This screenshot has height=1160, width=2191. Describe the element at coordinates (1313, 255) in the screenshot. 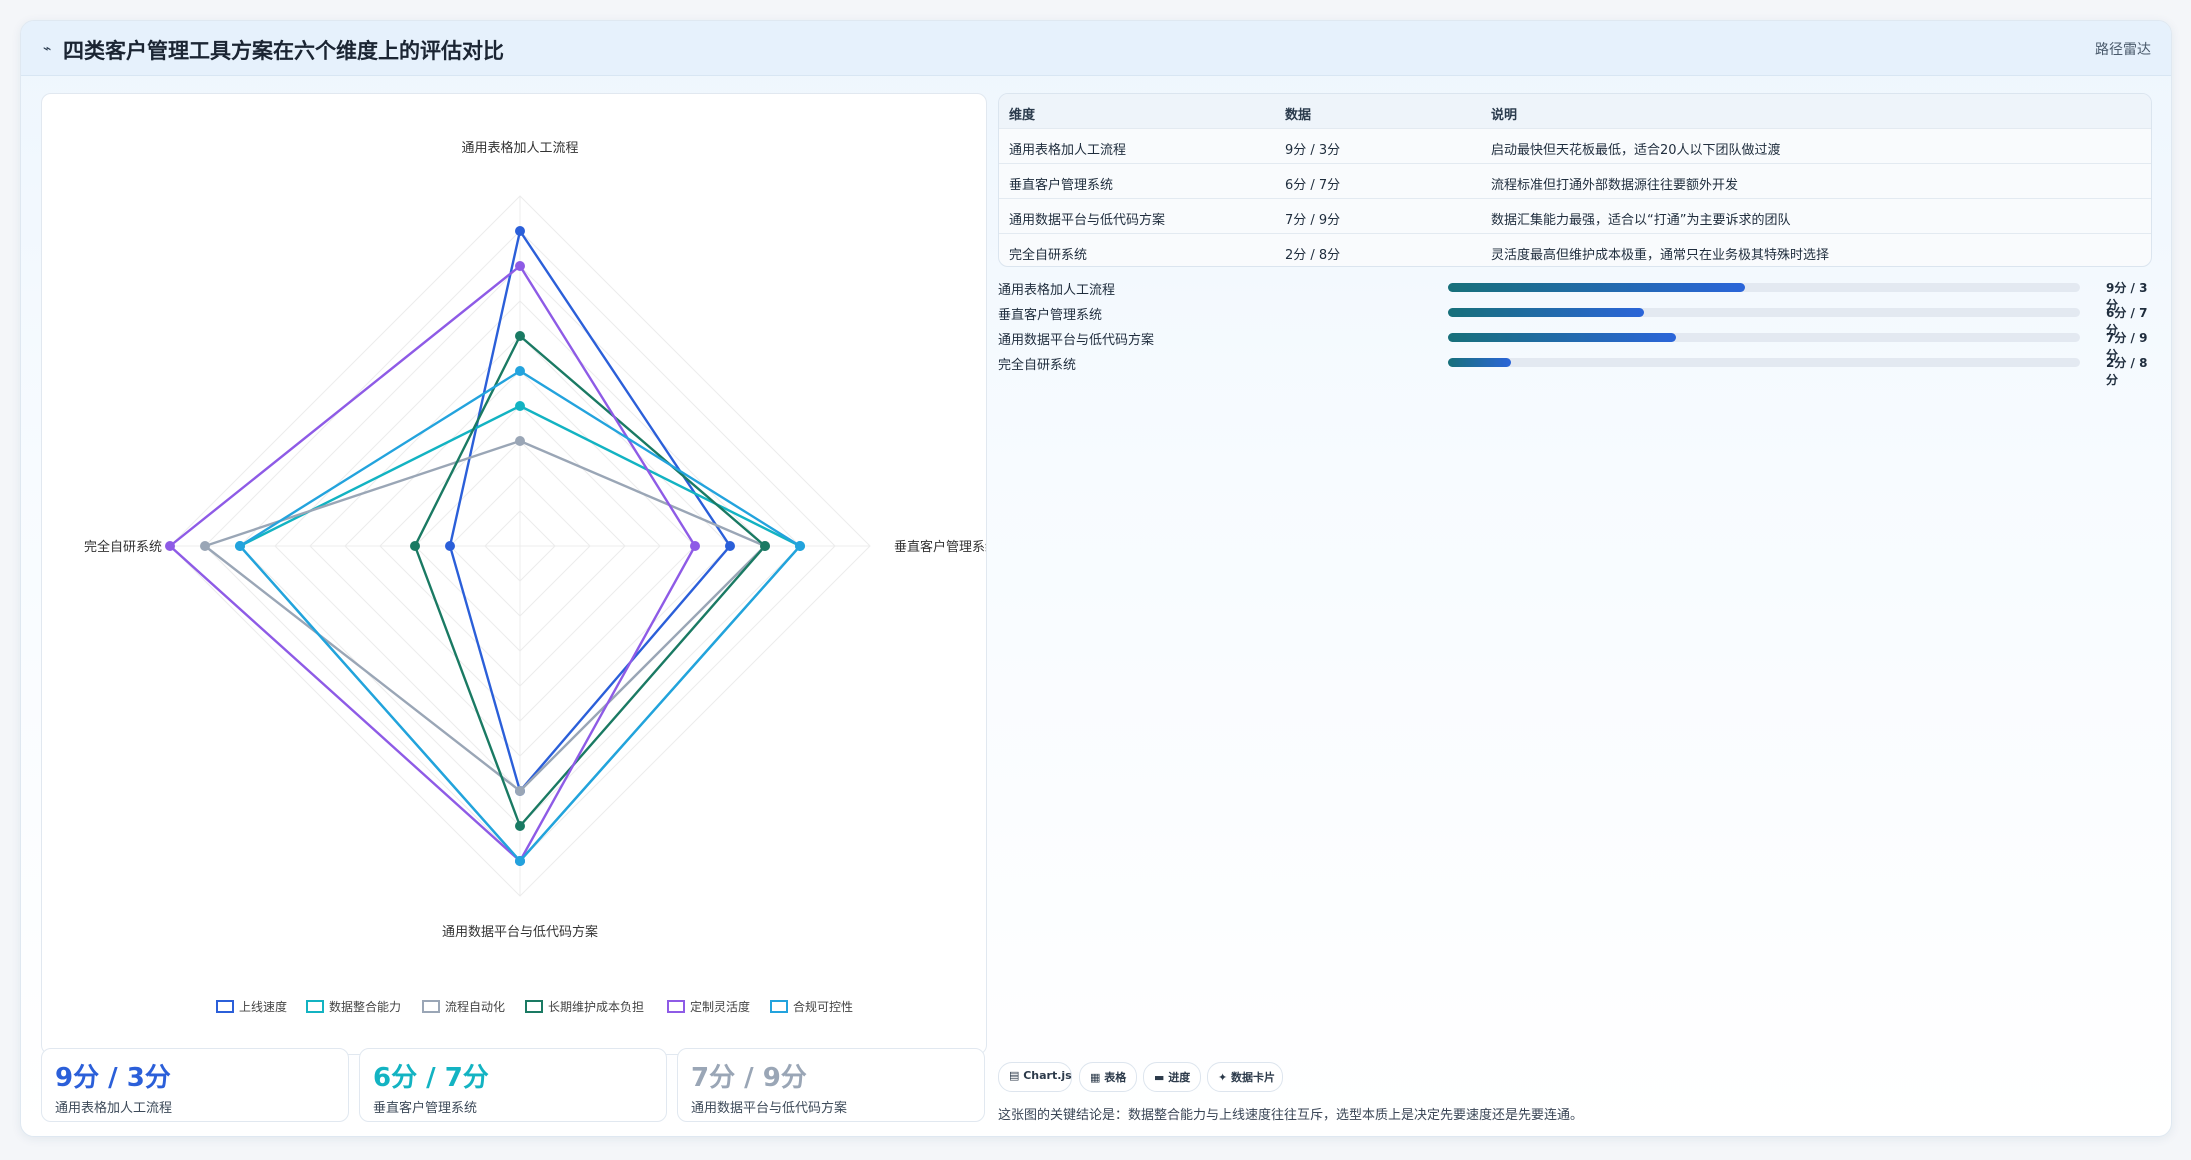

I see `table-cell: 2分 / 8分` at that location.